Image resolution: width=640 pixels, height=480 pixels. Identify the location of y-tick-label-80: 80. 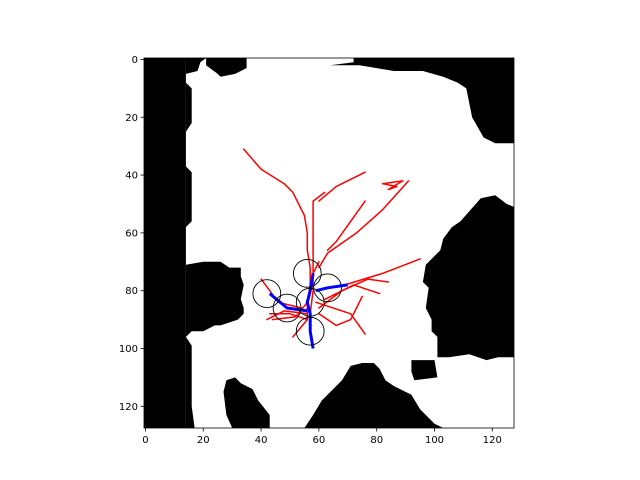
(131, 291).